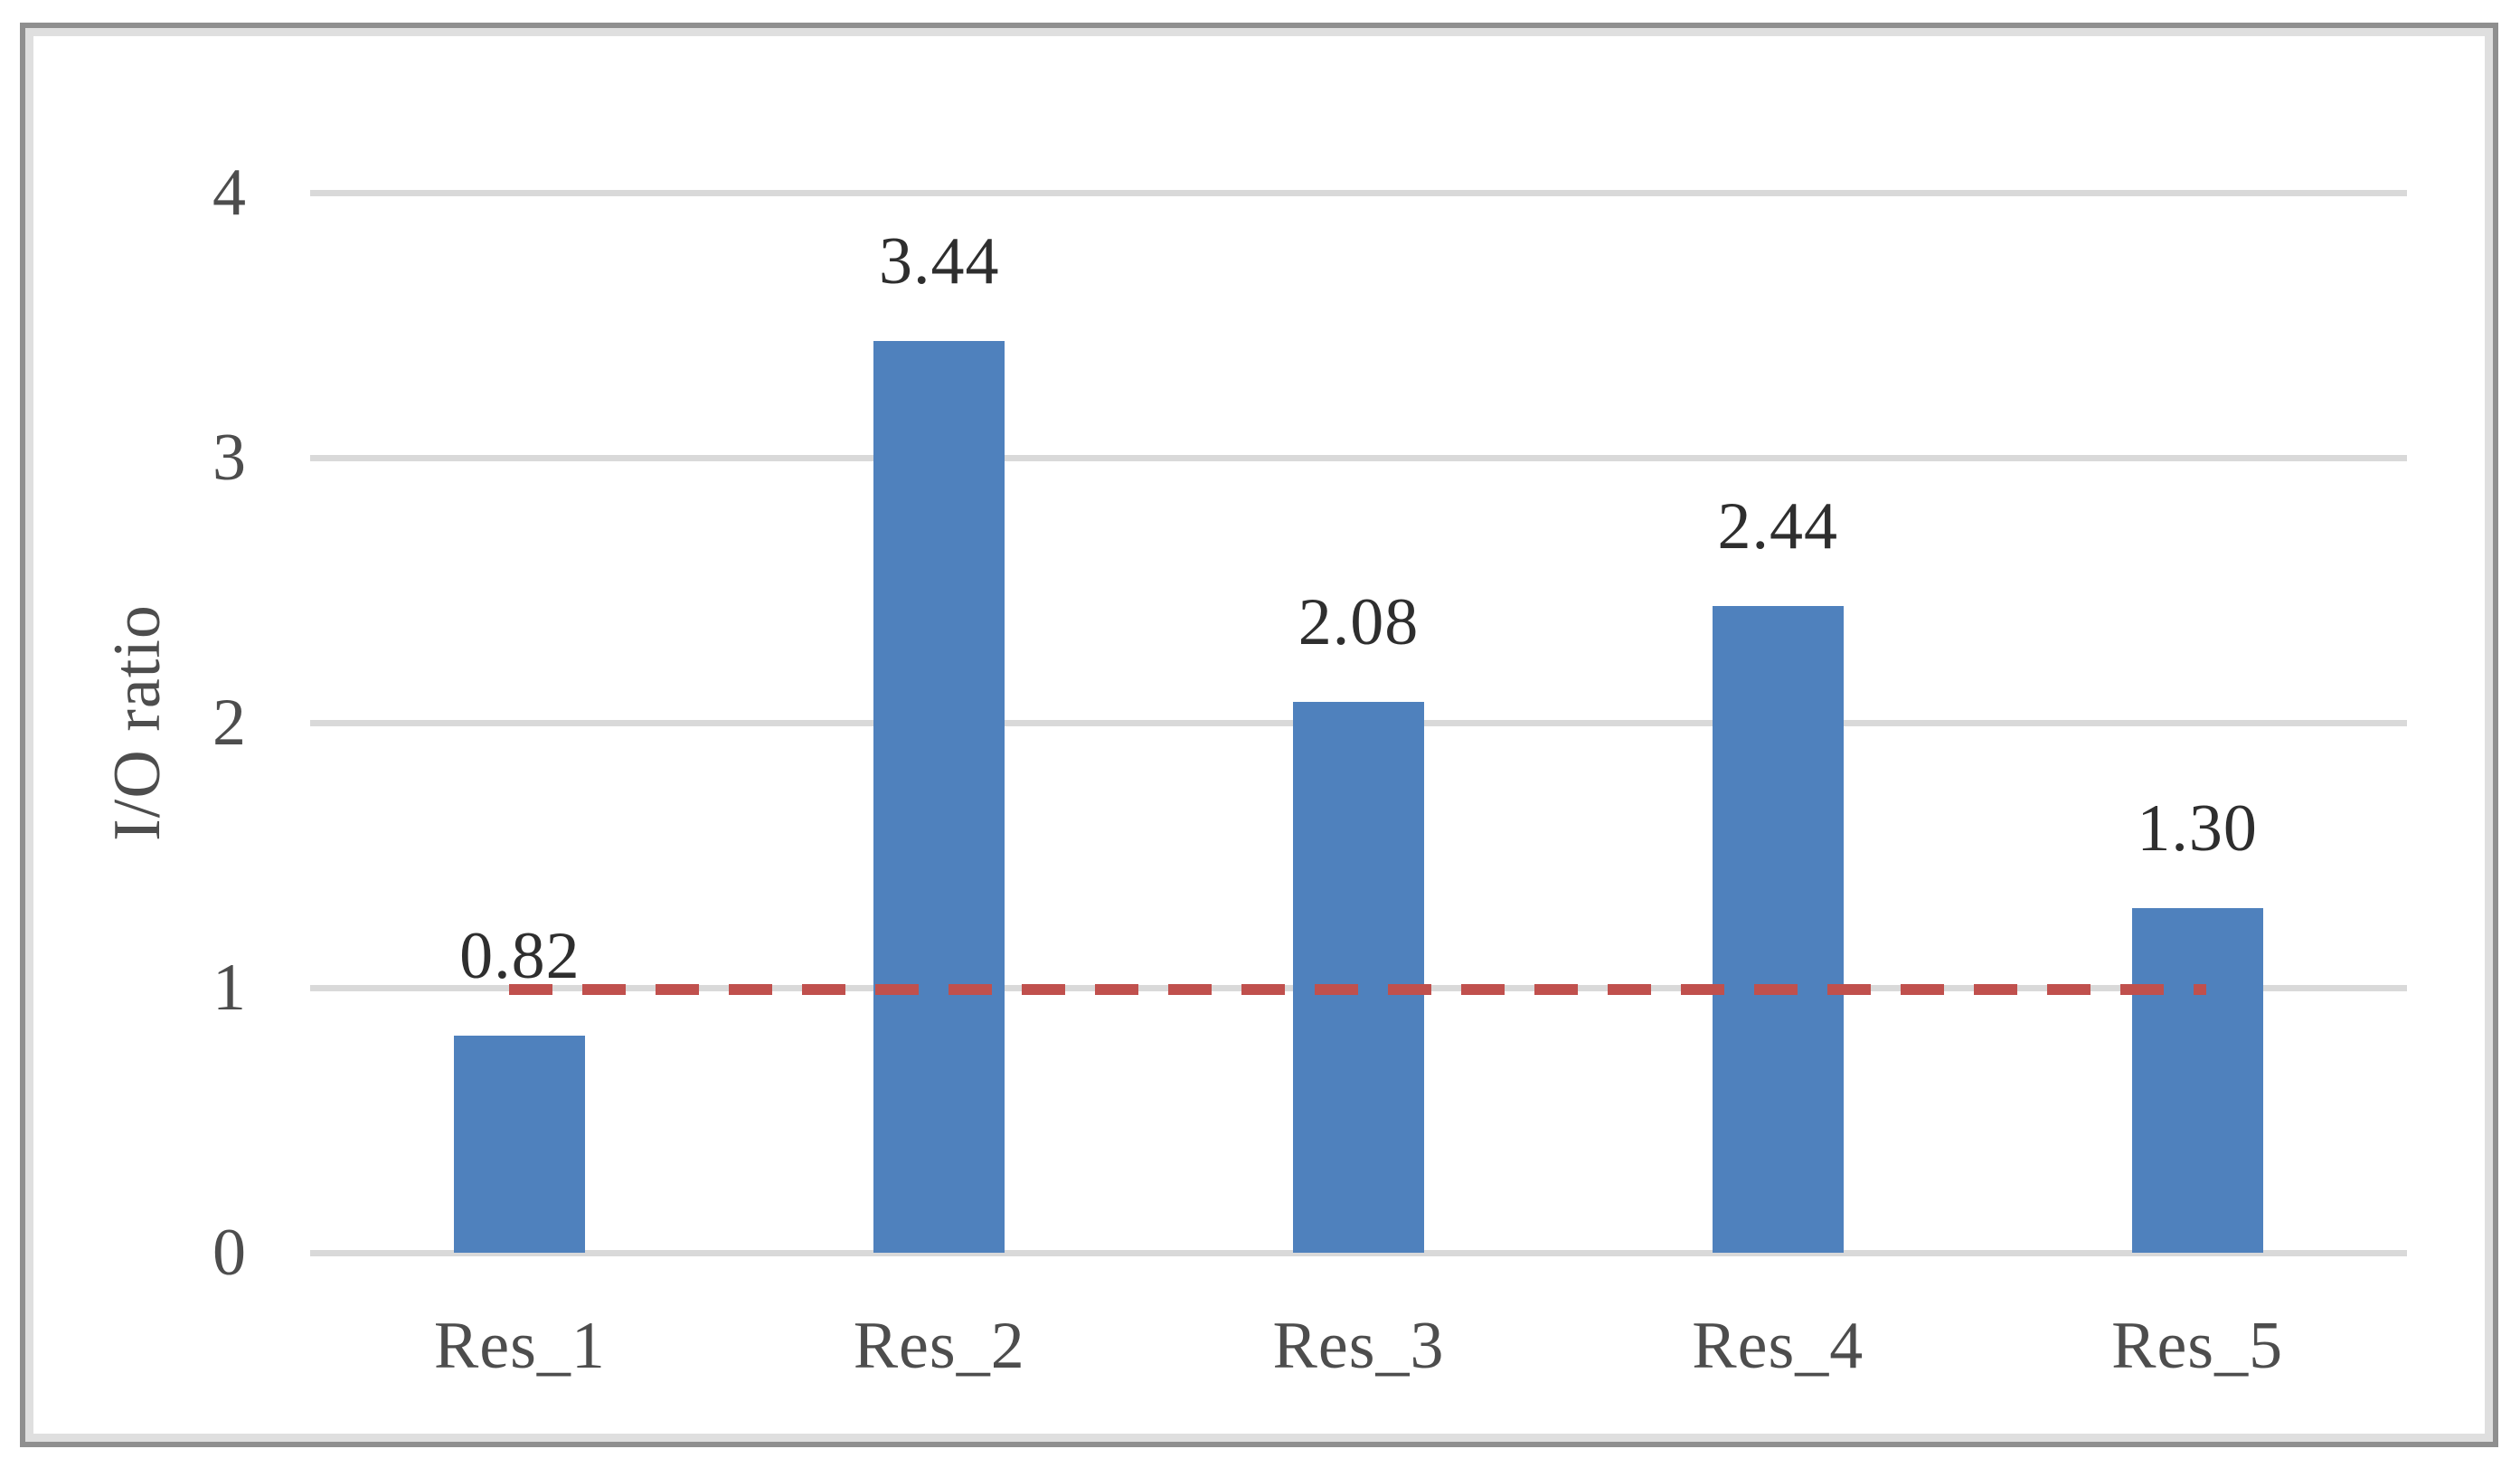  Describe the element at coordinates (520, 955) in the screenshot. I see `bar-value-label-res_1: 0.82` at that location.